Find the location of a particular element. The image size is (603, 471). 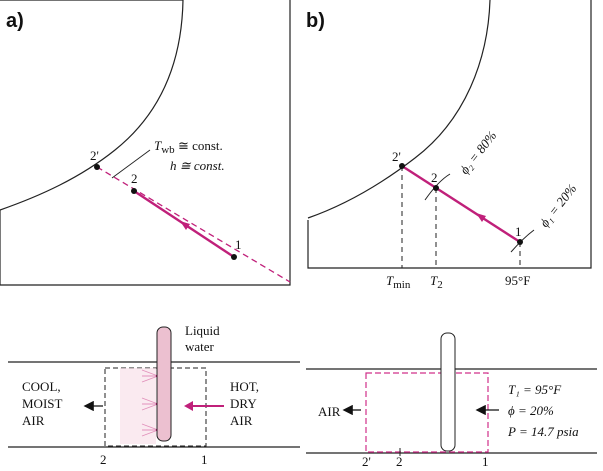

rh20-label: ϕ₁ = 20% is located at coordinates (558, 205).